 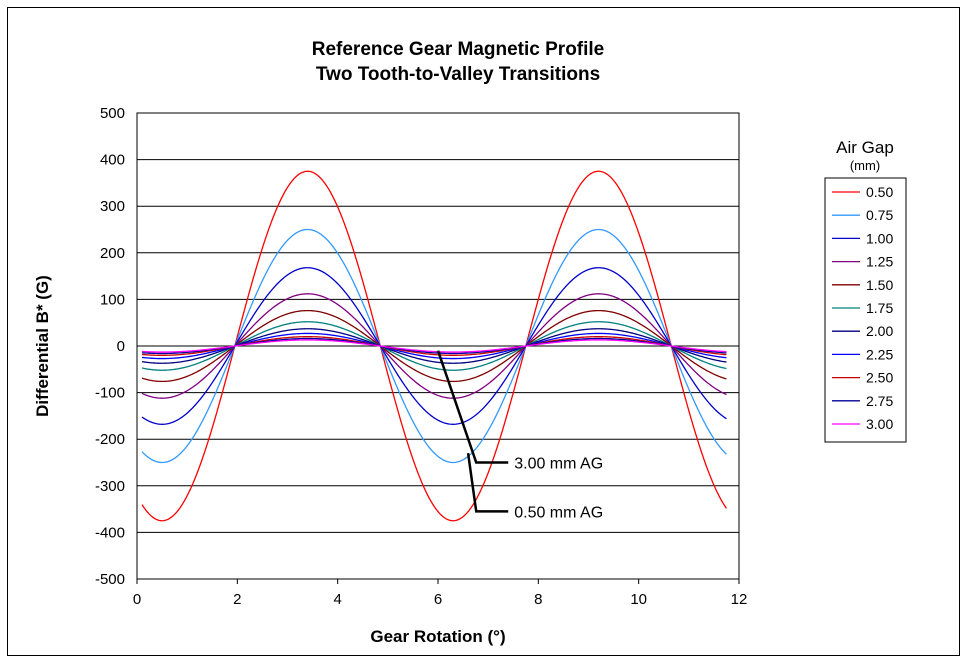 I want to click on legend-box, so click(x=865, y=310).